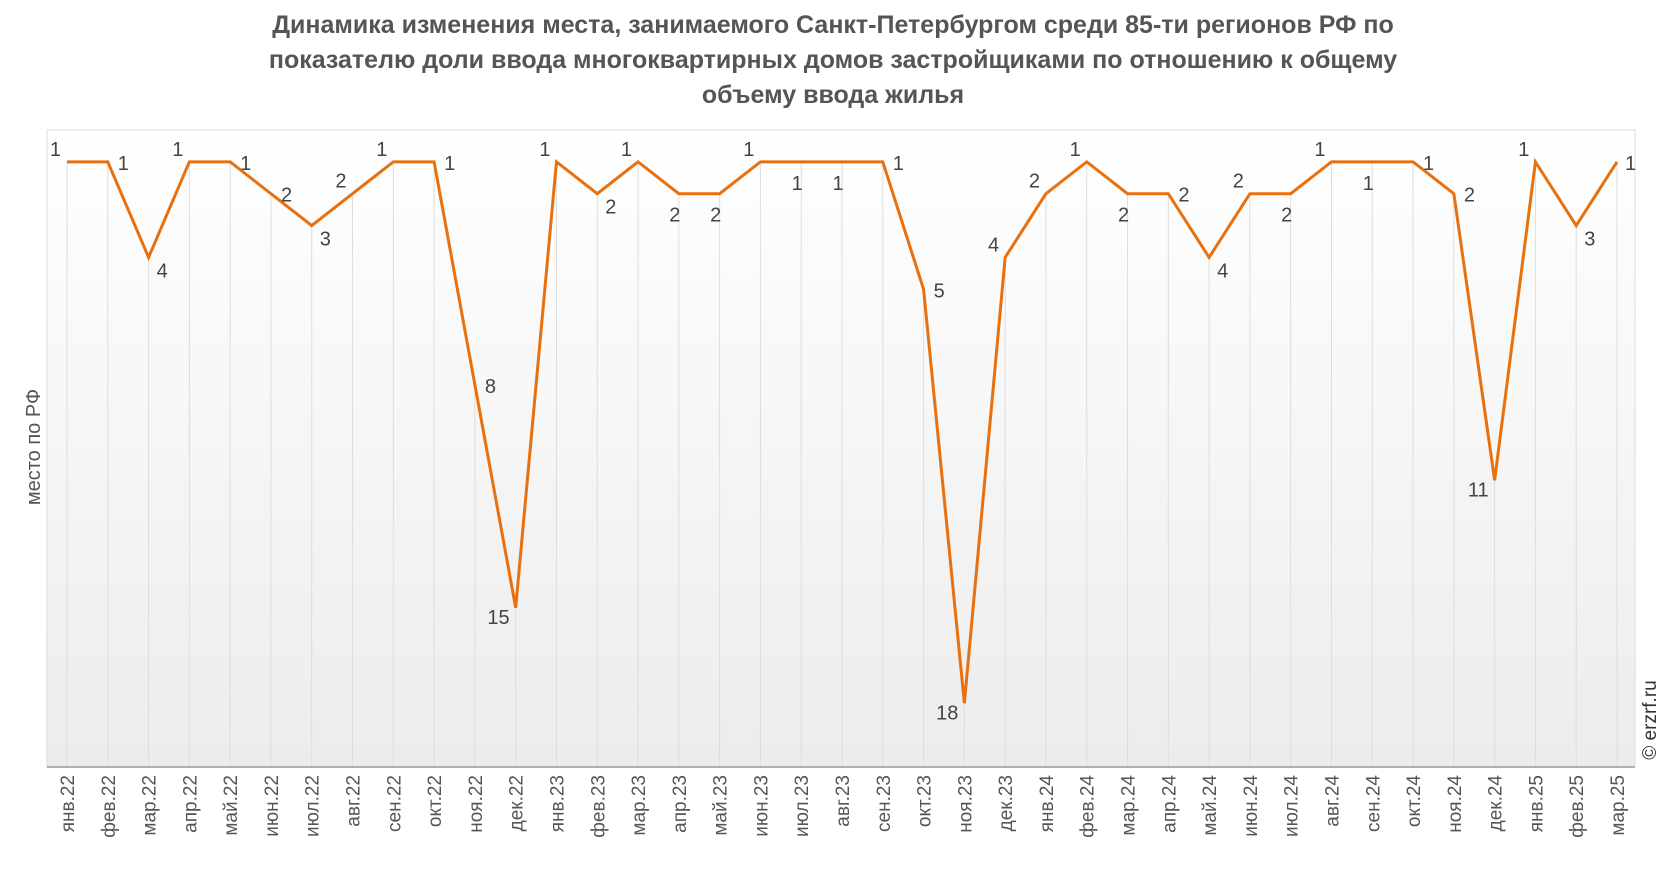 Image resolution: width=1666 pixels, height=872 pixels. Describe the element at coordinates (598, 806) in the screenshot. I see `x-tick-label: фев.23` at that location.